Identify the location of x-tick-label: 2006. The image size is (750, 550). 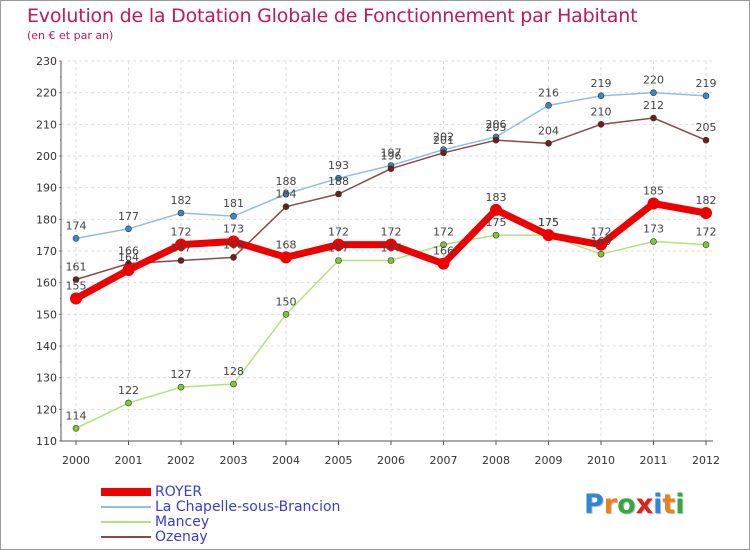
(391, 460).